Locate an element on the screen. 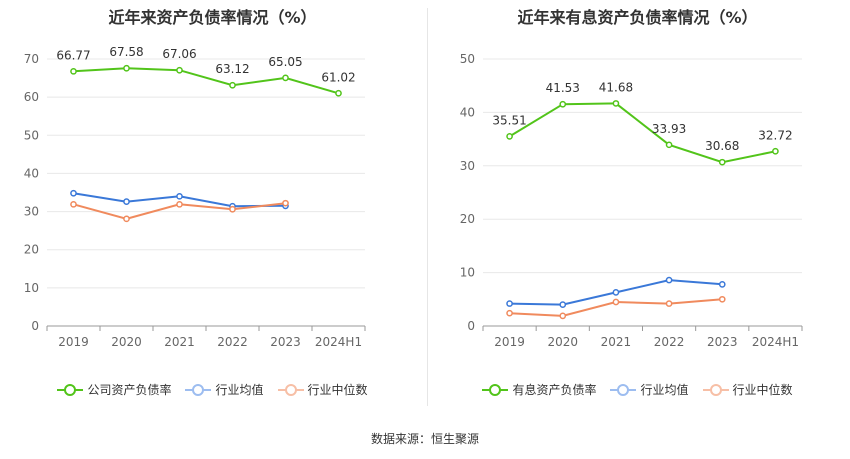 This screenshot has width=850, height=459. data-label: 66.77 is located at coordinates (73, 55).